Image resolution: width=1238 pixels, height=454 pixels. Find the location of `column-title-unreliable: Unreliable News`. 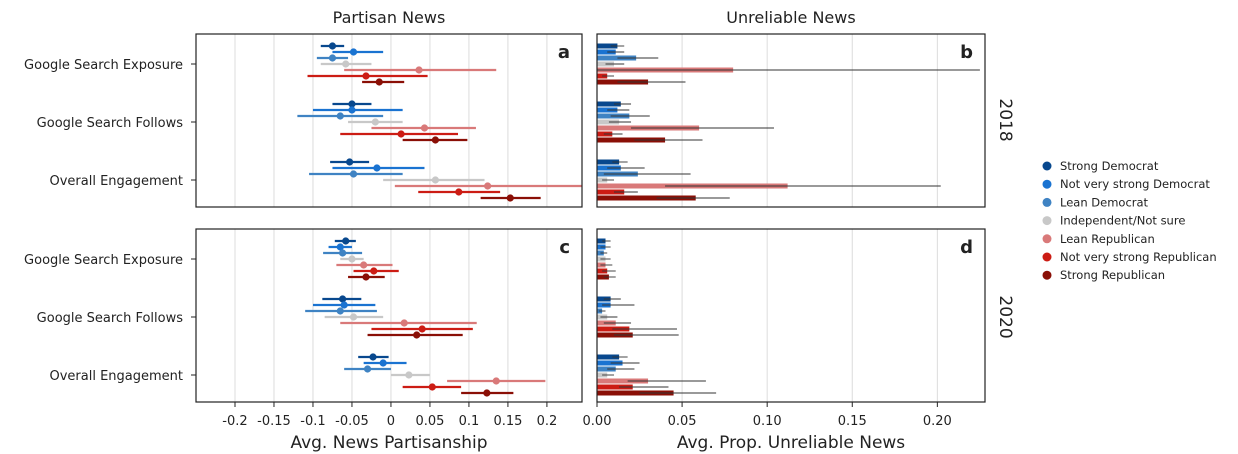

column-title-unreliable: Unreliable News is located at coordinates (790, 17).